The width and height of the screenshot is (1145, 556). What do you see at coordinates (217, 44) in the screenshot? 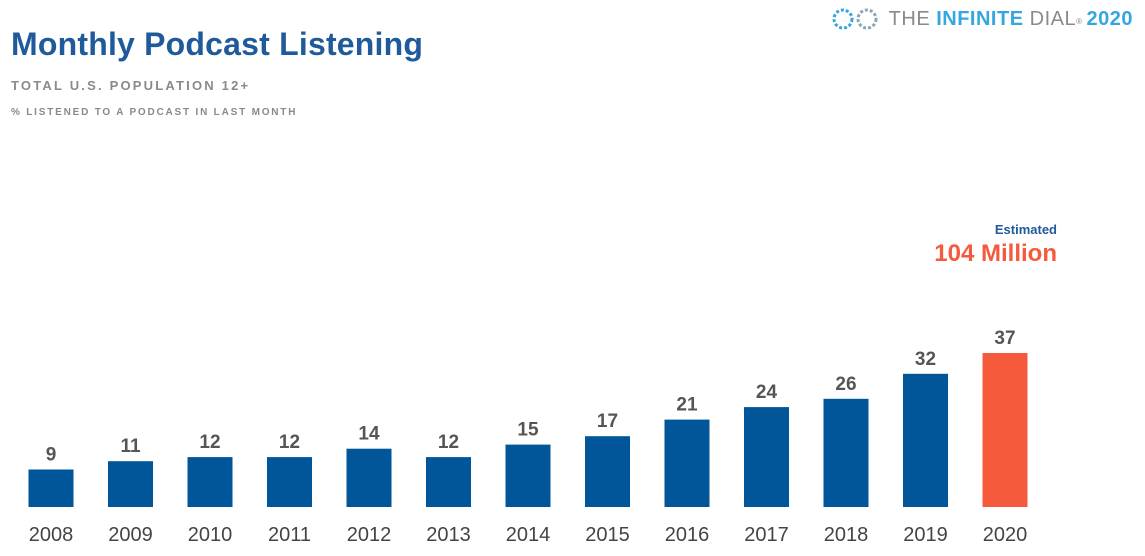
I see `chart-title: Monthly Podcast Listening` at bounding box center [217, 44].